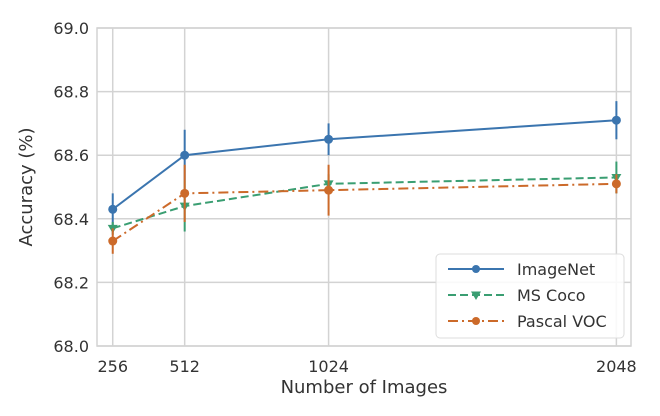 Image resolution: width=660 pixels, height=416 pixels. What do you see at coordinates (476, 269) in the screenshot?
I see `legend-marker-imagenet` at bounding box center [476, 269].